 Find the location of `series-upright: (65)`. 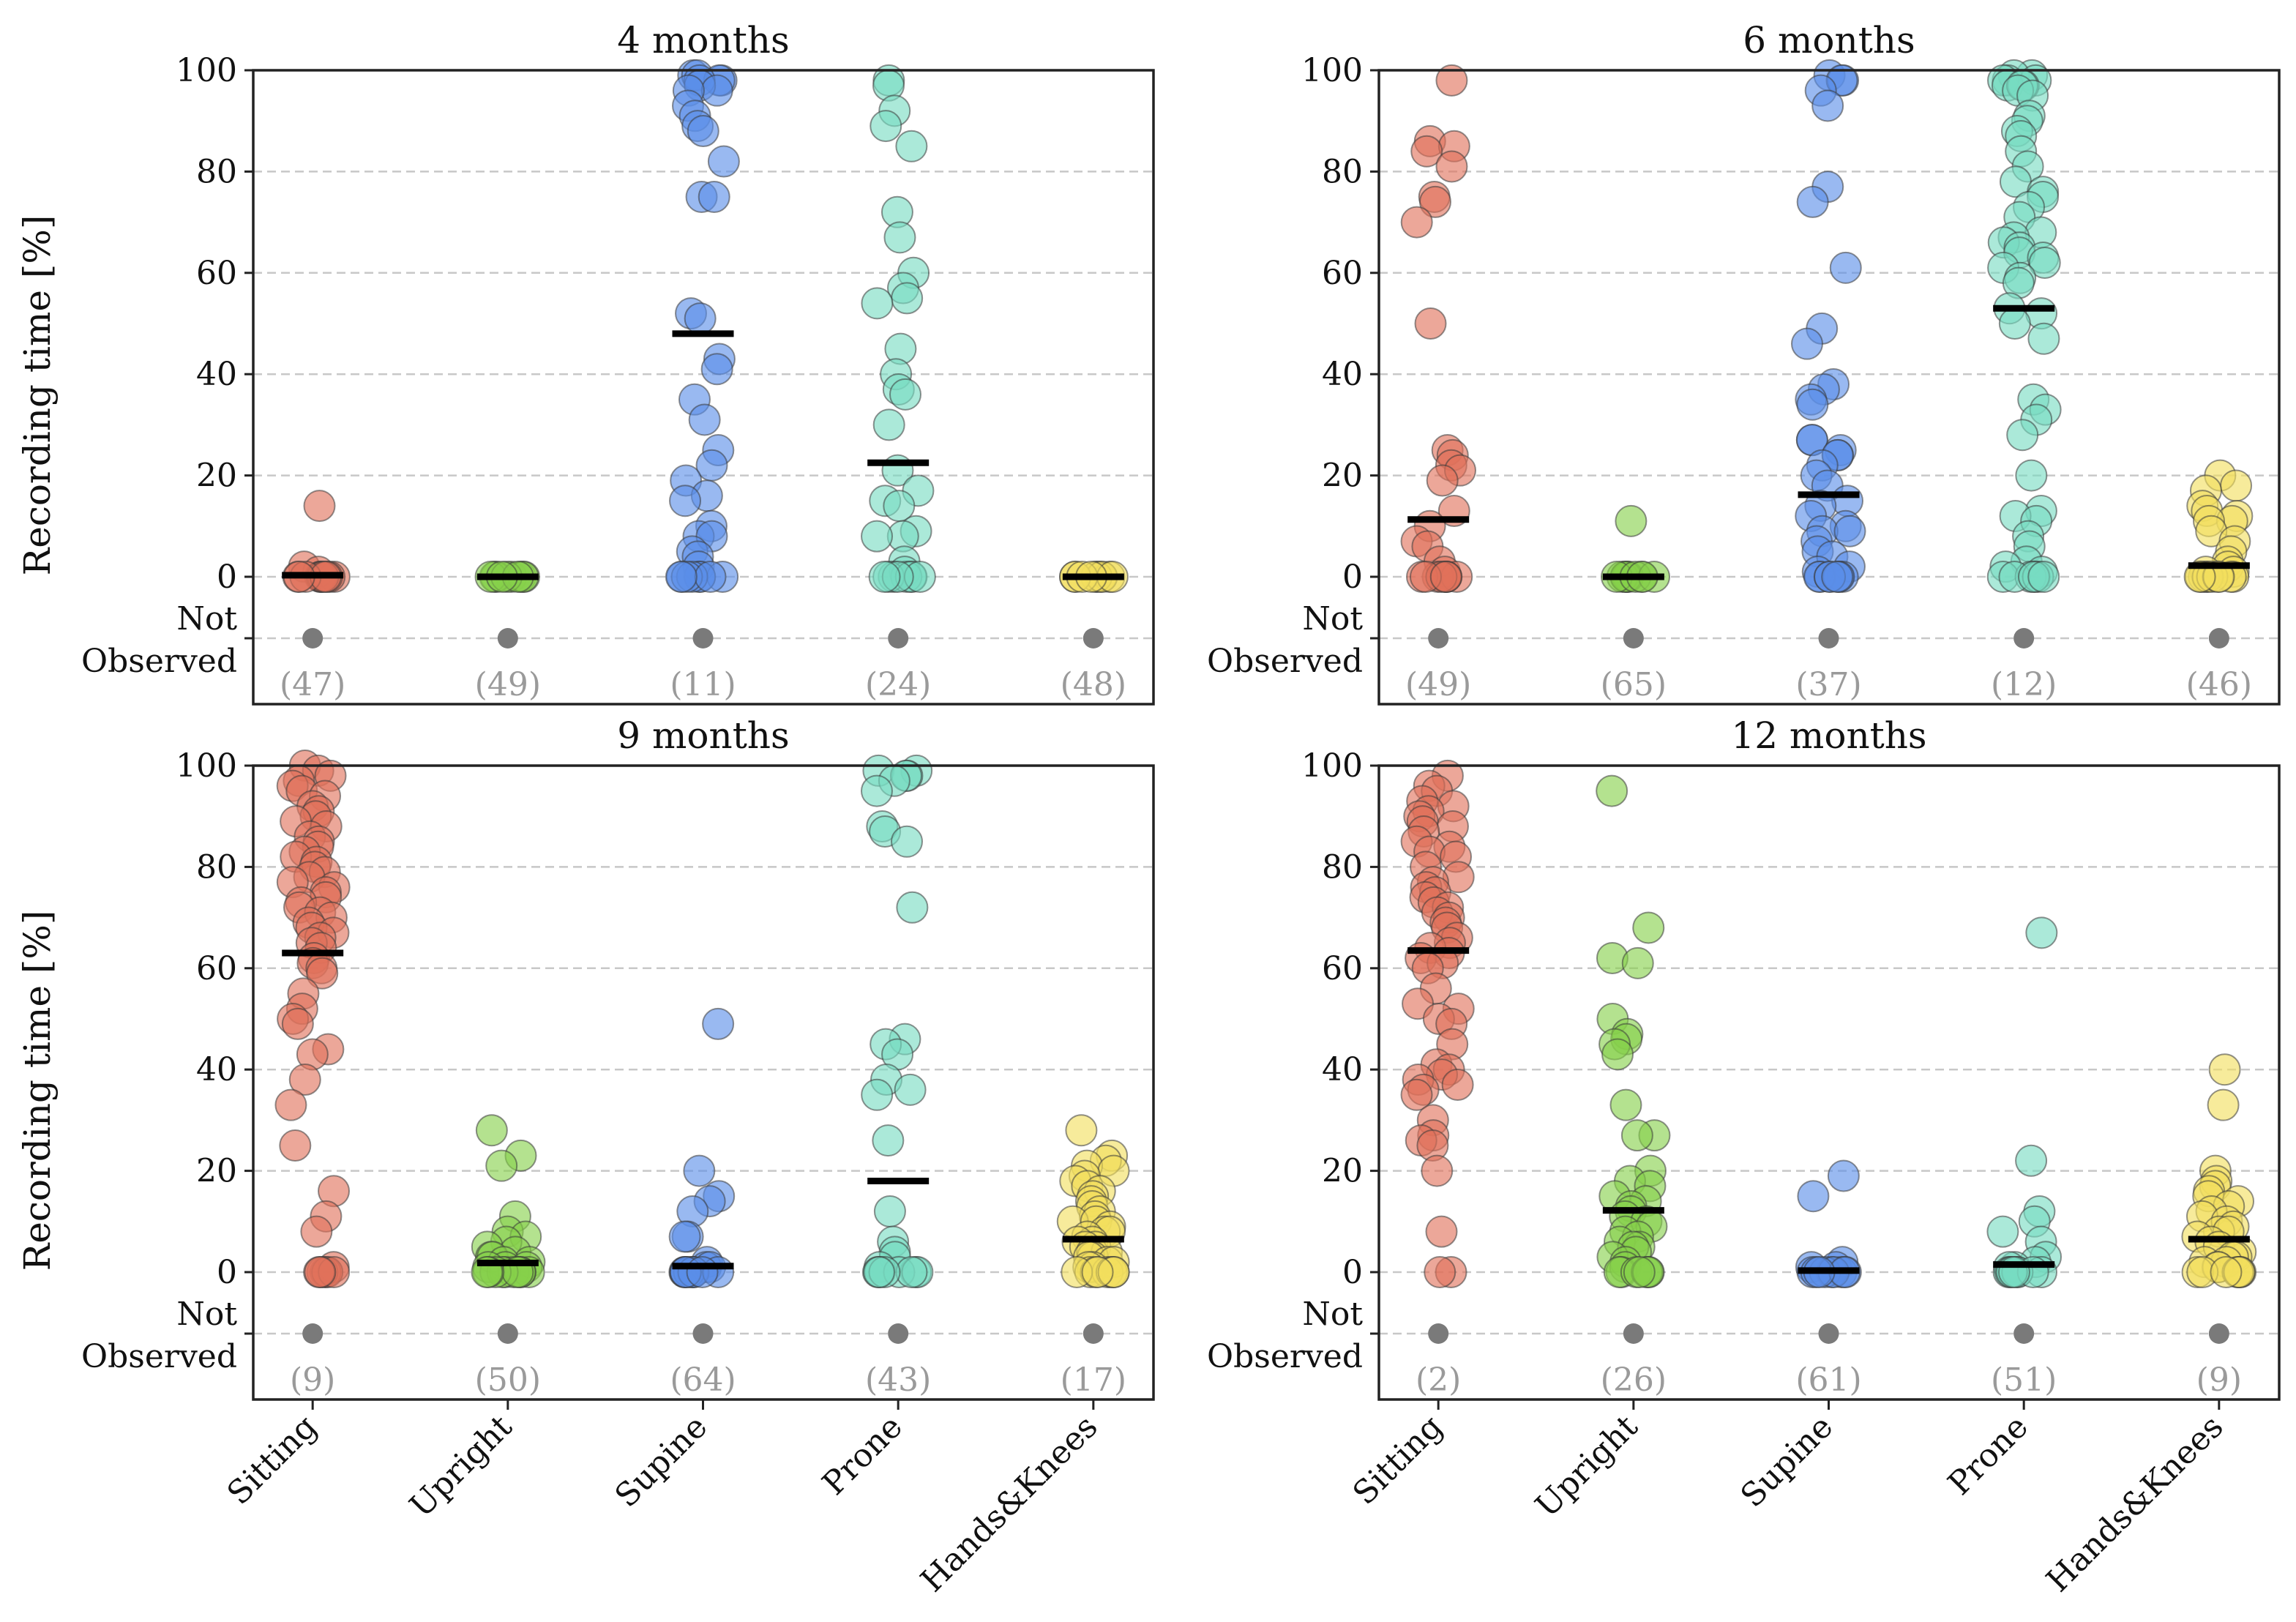

series-upright: (65) is located at coordinates (1636, 603).